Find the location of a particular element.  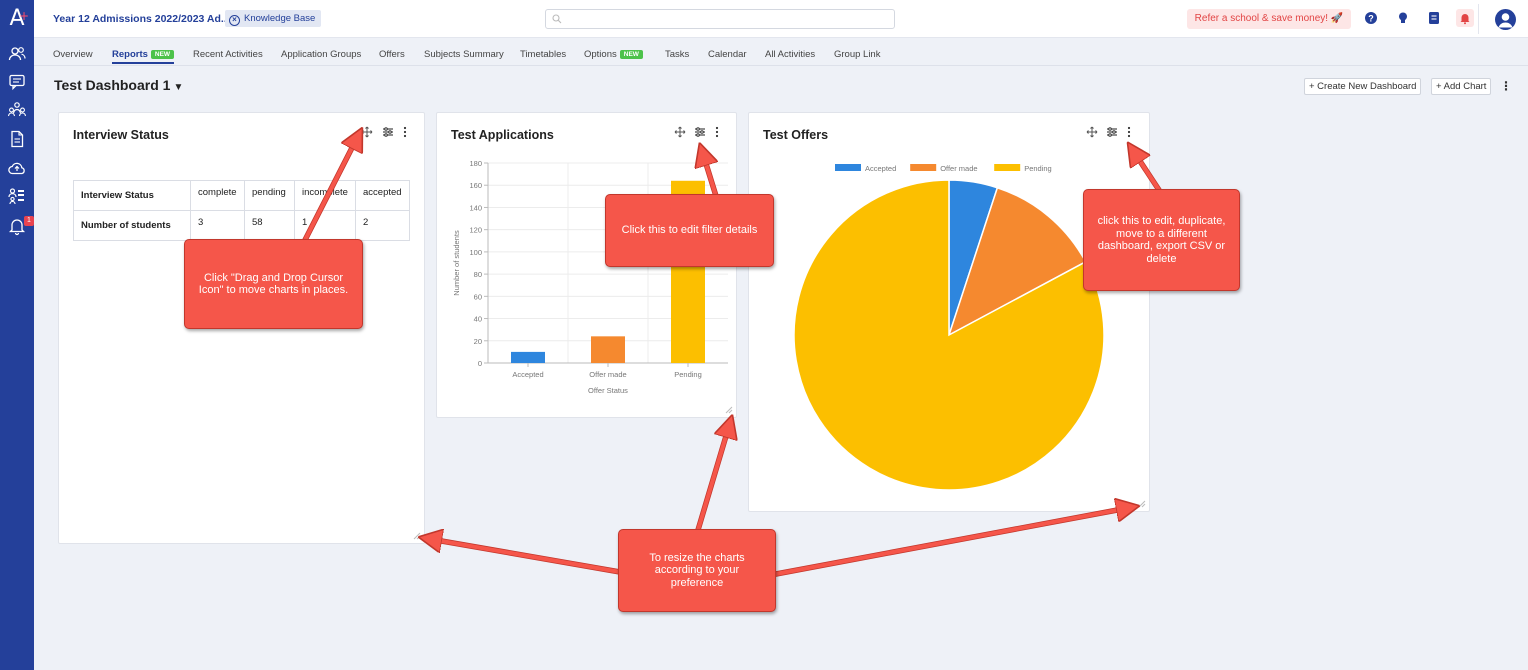

tab-tasks: Tasks is located at coordinates (677, 54).